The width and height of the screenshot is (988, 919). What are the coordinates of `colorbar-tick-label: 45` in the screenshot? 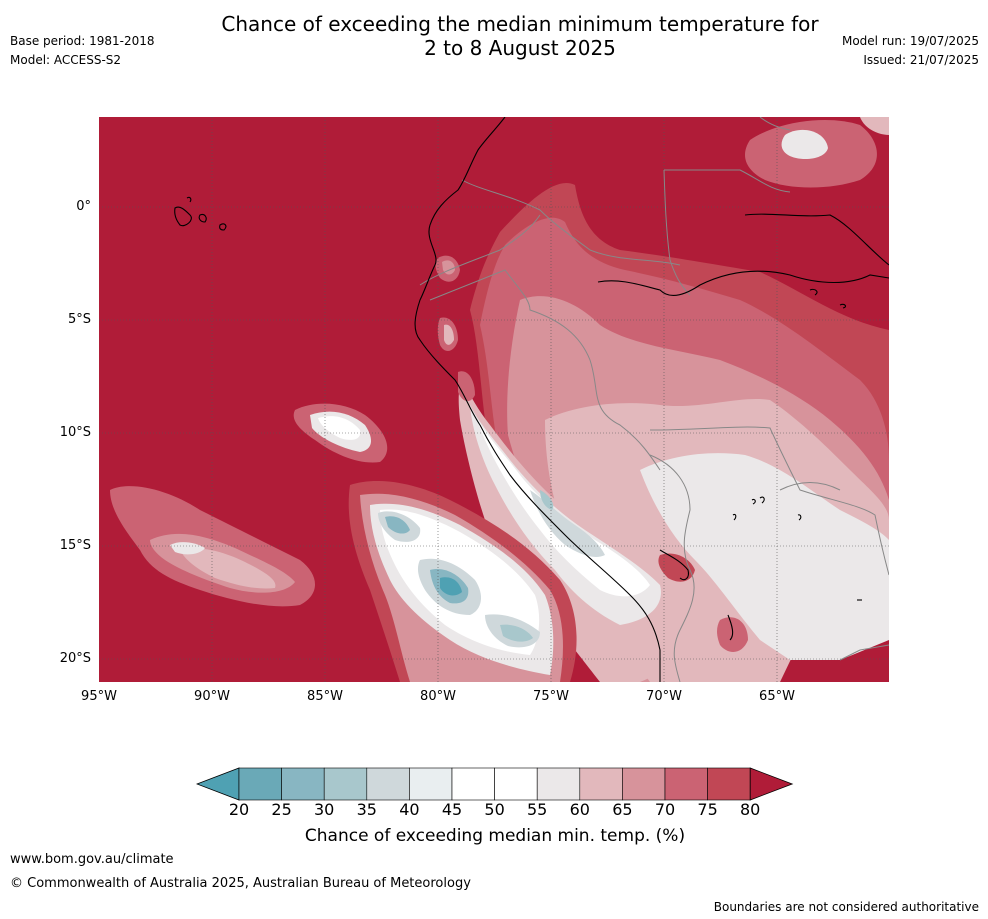 It's located at (452, 809).